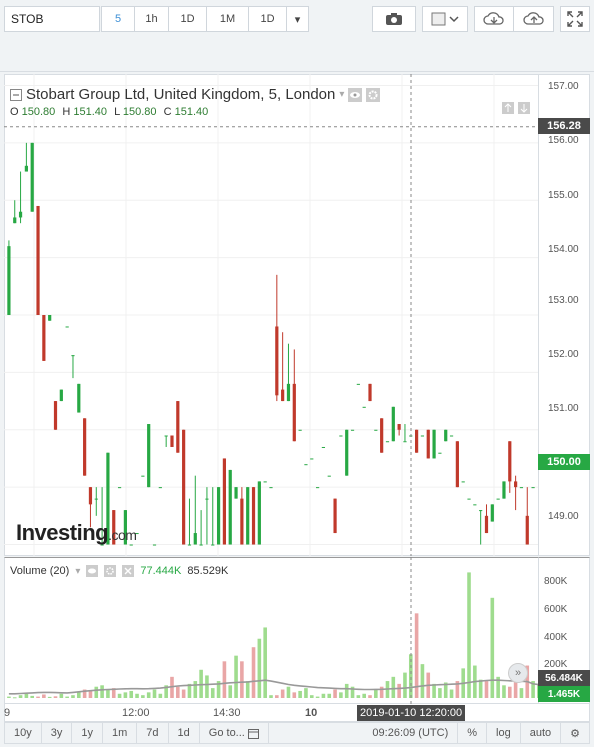 This screenshot has height=747, width=594. I want to click on scroll-to-realtime-button: », so click(518, 673).